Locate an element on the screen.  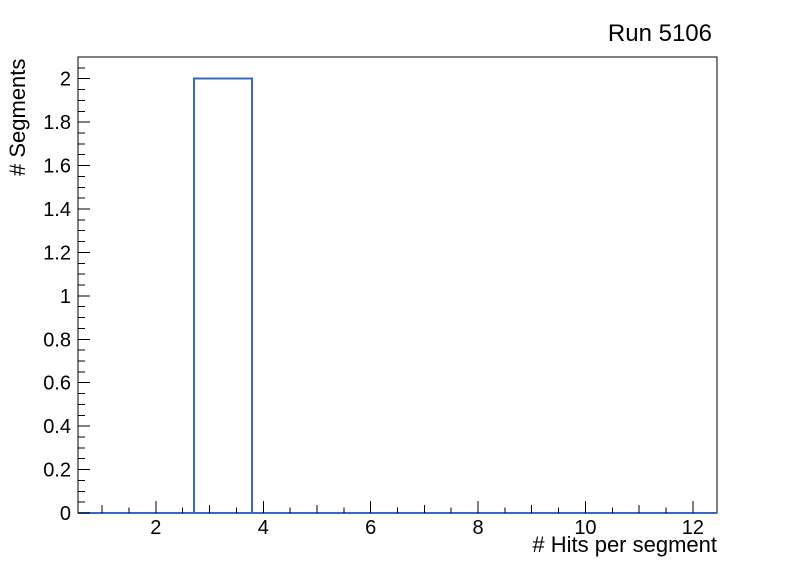
y-tick-label: 1.8 is located at coordinates (57, 123).